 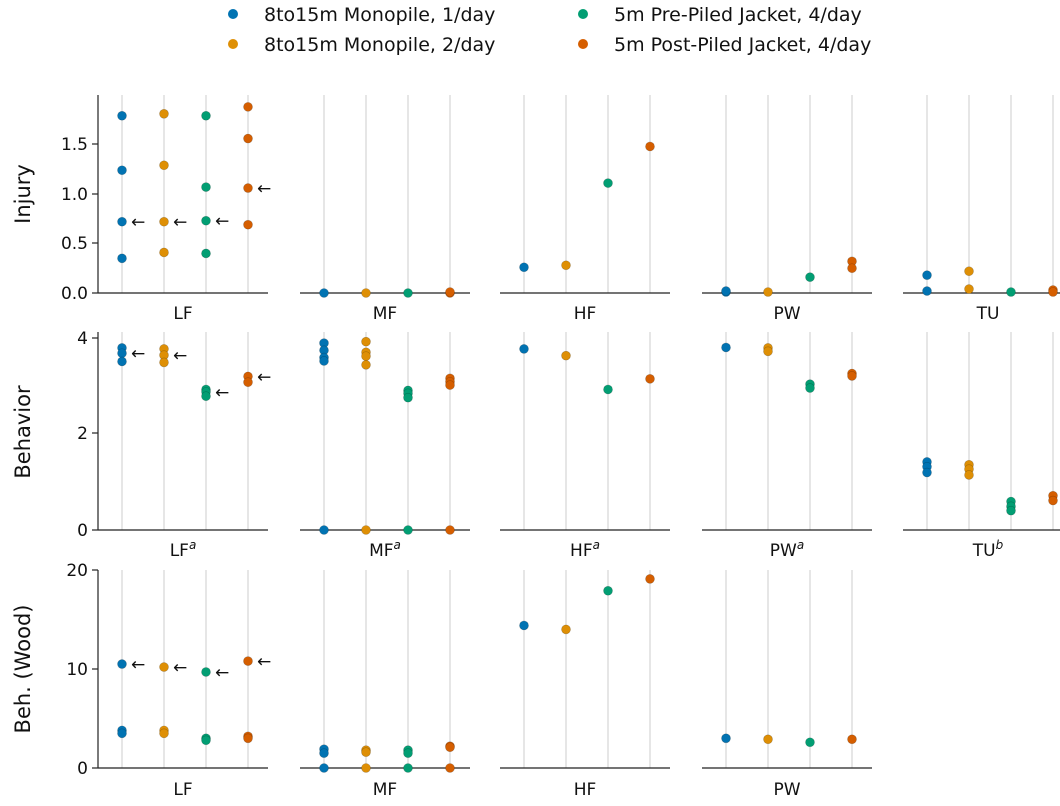 What do you see at coordinates (264, 662) in the screenshot?
I see `arrow-annotation-2-0-3: ←` at bounding box center [264, 662].